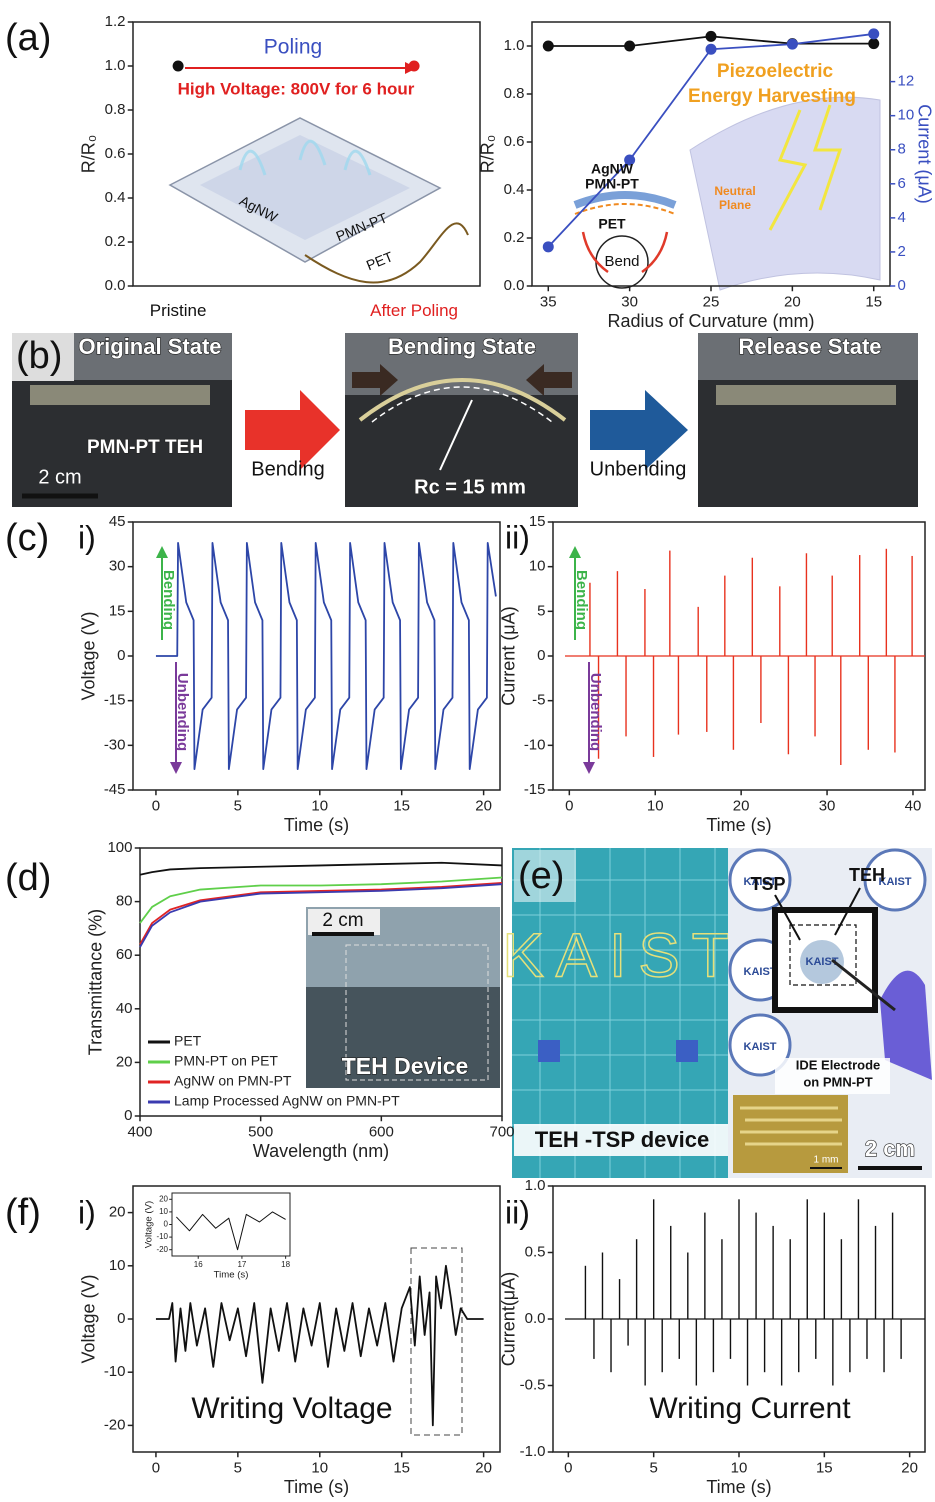 This screenshot has height=1502, width=935. I want to click on y2-tick-label: 2, so click(902, 251).